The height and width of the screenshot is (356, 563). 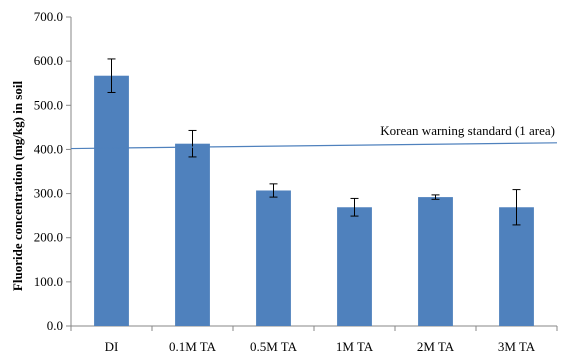 I want to click on y-tick-label: 600.0, so click(x=48, y=60).